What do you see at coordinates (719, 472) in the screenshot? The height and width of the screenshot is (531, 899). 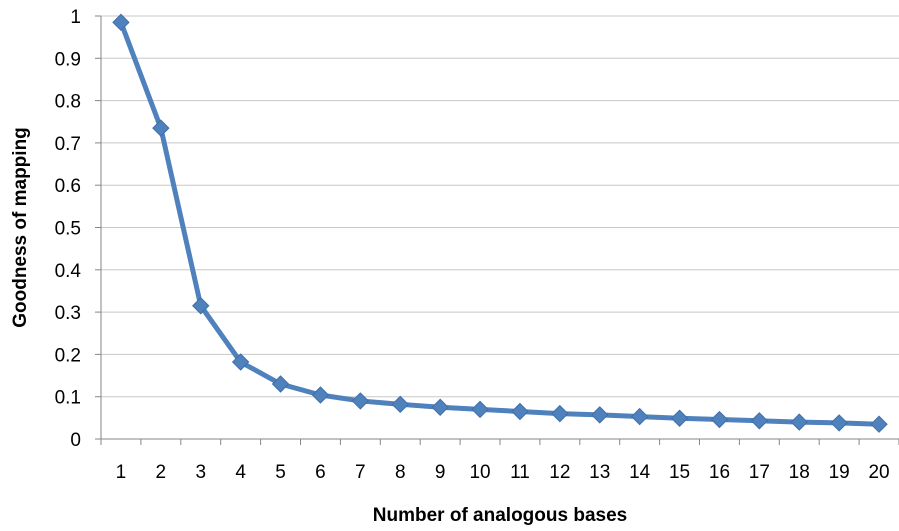 I see `x-tick-label: 16` at bounding box center [719, 472].